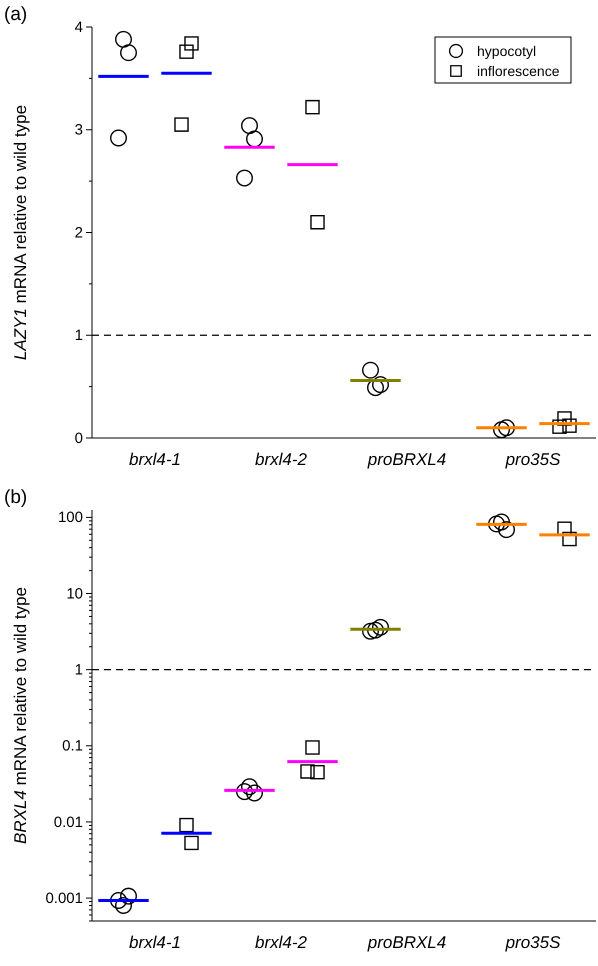 The image size is (598, 966). What do you see at coordinates (72, 746) in the screenshot?
I see `y-tick-label: 0.1` at bounding box center [72, 746].